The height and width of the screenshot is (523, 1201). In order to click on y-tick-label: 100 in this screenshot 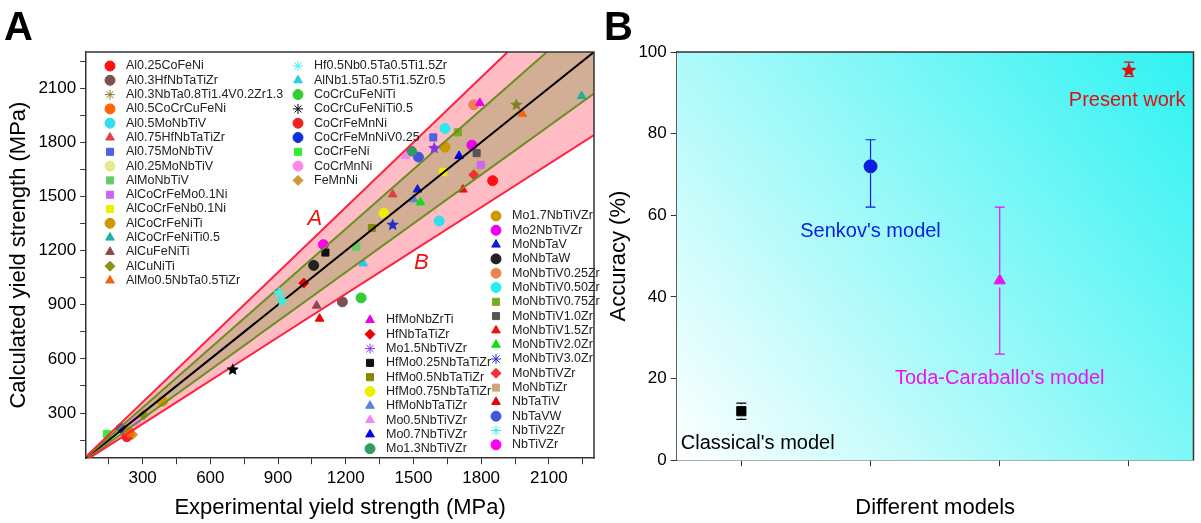, I will do `click(652, 51)`.